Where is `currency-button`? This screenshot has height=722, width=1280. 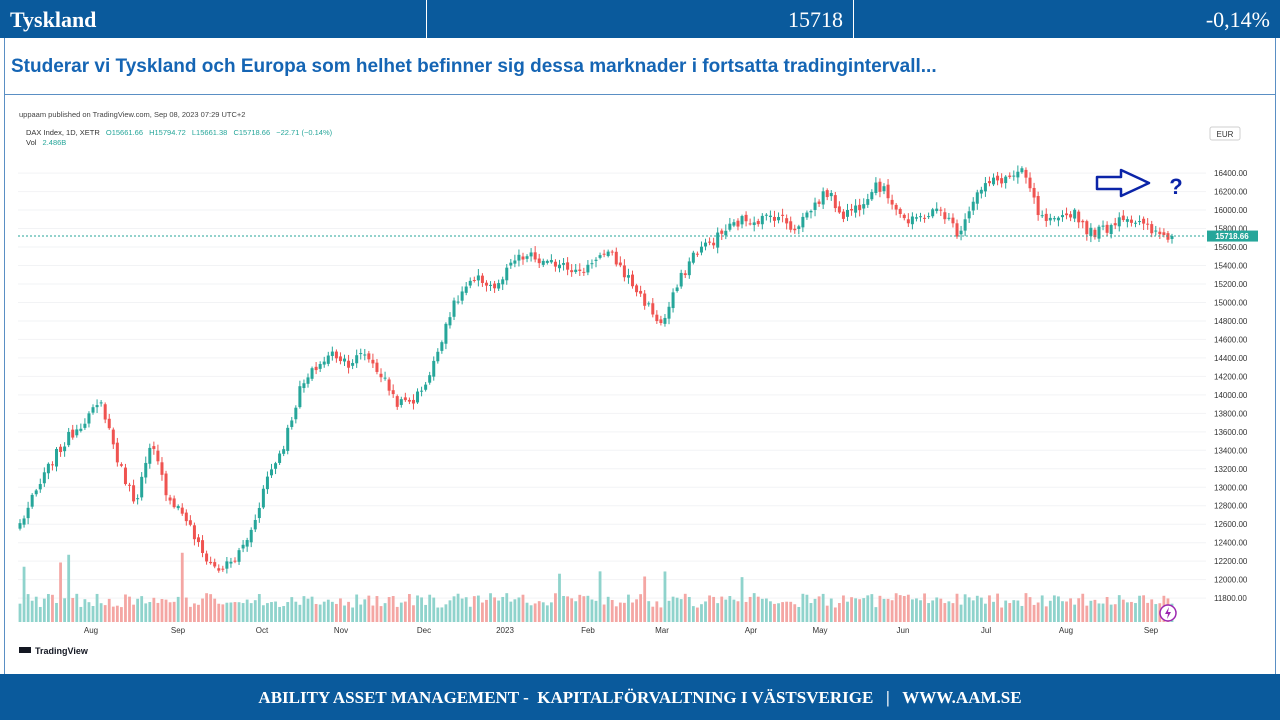 currency-button is located at coordinates (1225, 133).